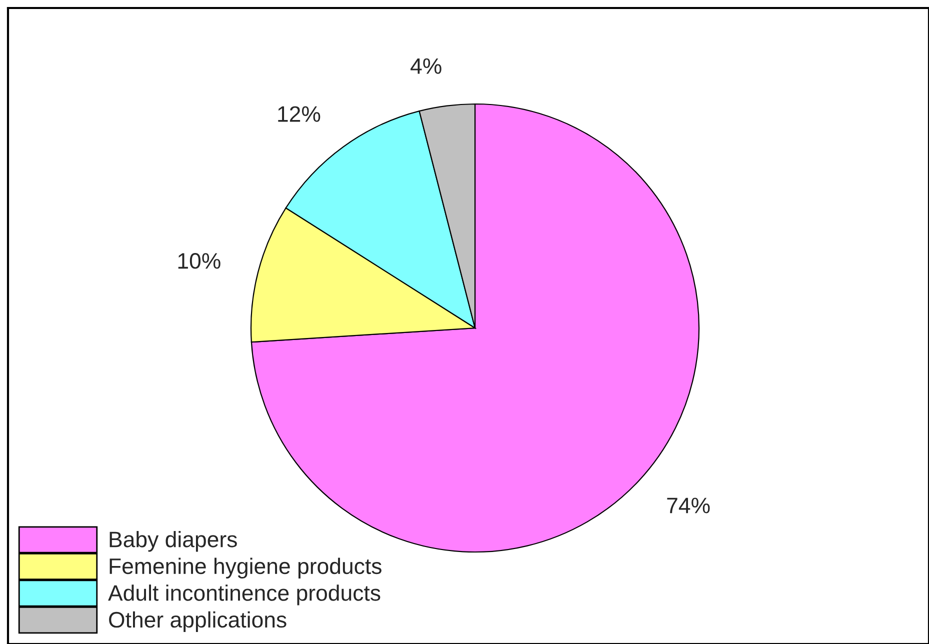 This screenshot has height=644, width=929. I want to click on data-label: 4%, so click(426, 66).